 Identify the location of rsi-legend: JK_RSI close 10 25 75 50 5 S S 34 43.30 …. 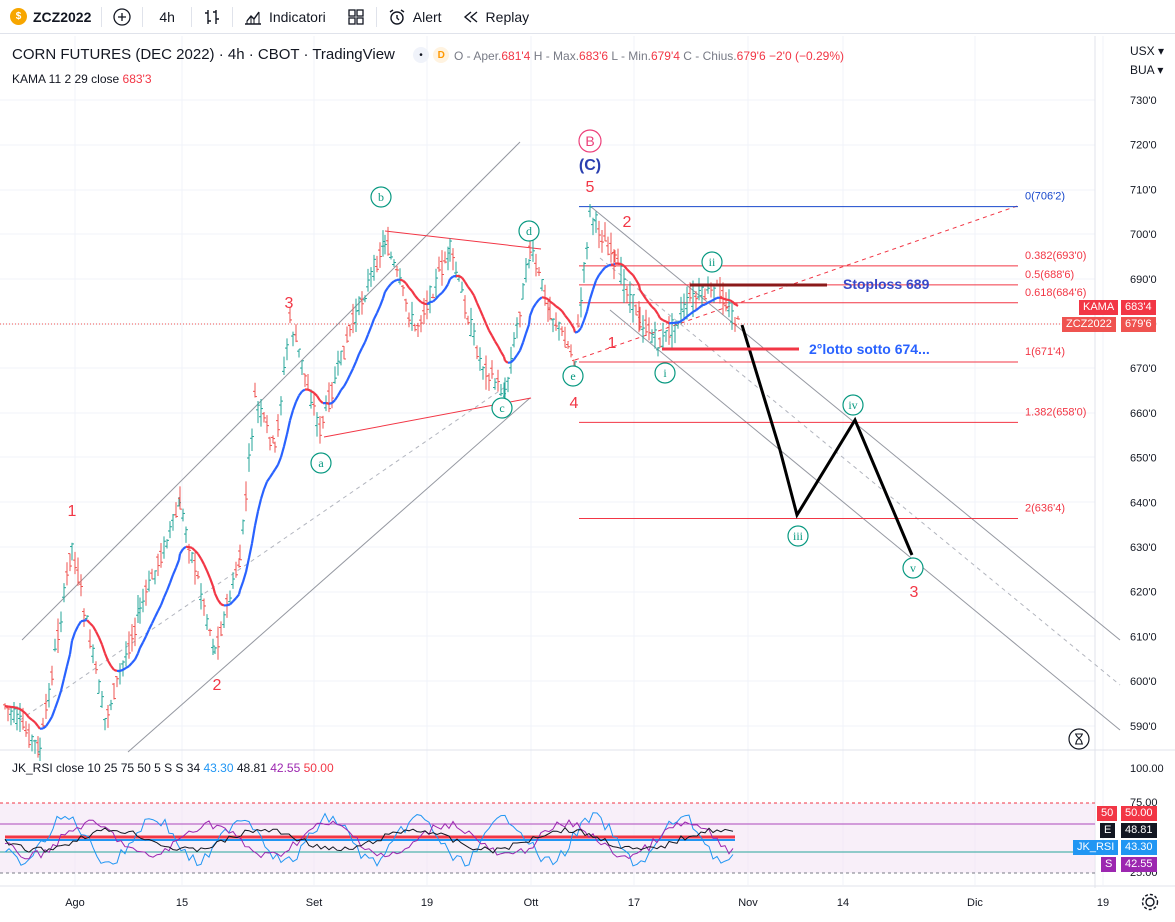
(173, 768).